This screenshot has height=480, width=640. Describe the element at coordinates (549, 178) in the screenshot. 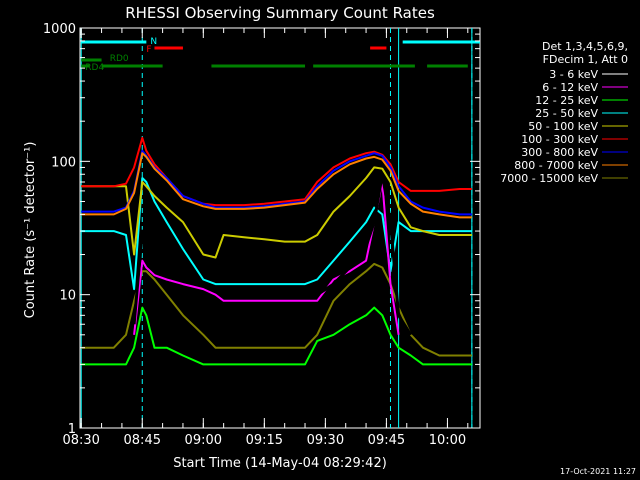

I see `legend-label: 7000 - 15000 keV` at that location.